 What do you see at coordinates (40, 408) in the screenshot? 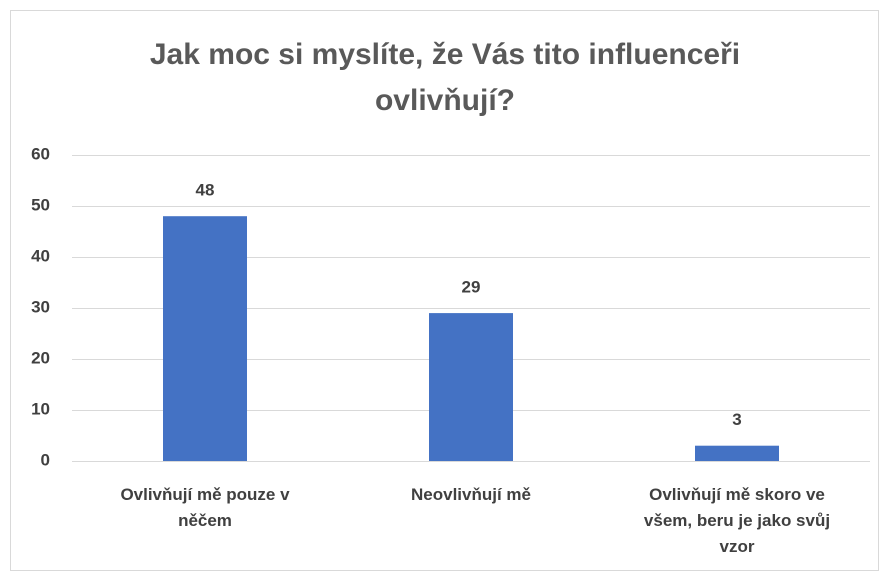
I see `y-tick-label: 10` at bounding box center [40, 408].